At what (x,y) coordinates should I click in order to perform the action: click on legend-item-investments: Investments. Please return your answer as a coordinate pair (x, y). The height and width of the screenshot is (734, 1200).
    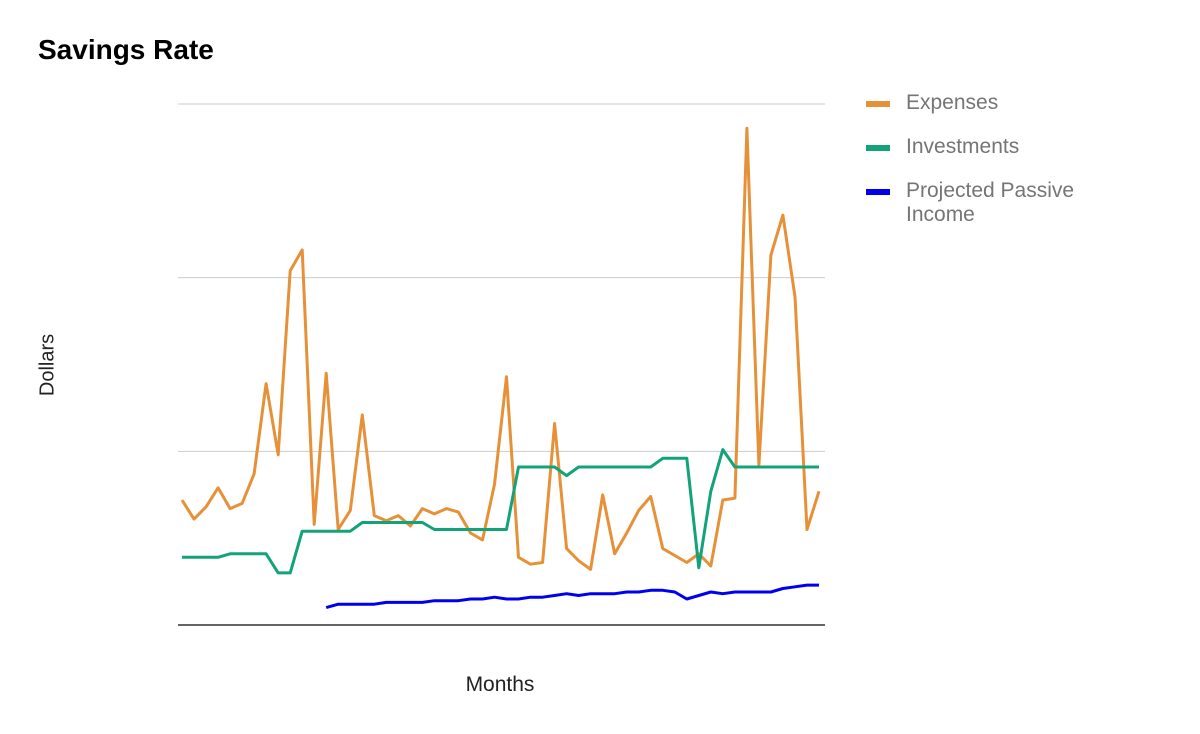
    Looking at the image, I should click on (1016, 147).